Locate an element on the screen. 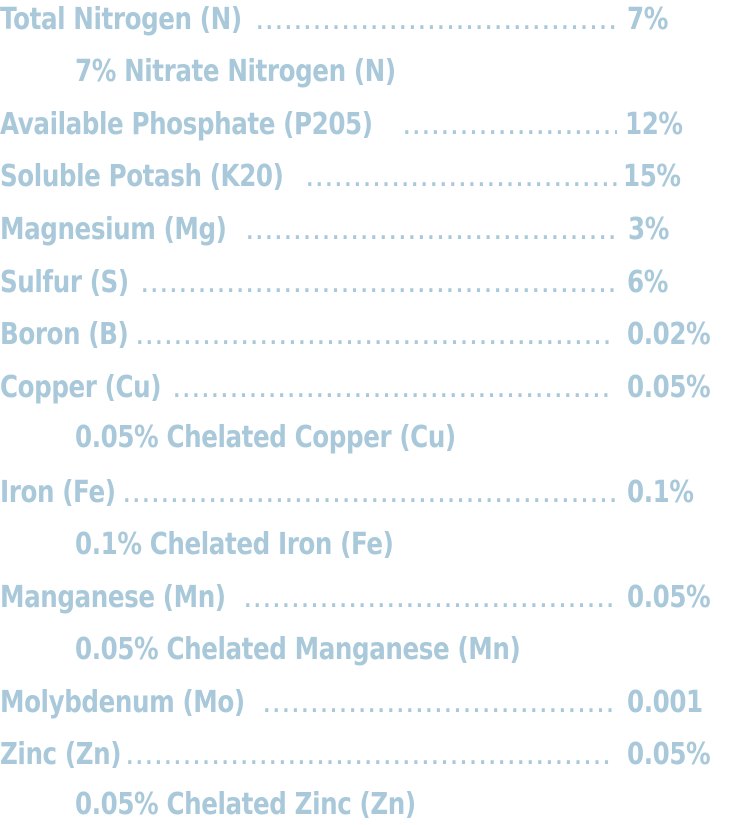 The image size is (735, 825). nutrient-value: 6% is located at coordinates (647, 282).